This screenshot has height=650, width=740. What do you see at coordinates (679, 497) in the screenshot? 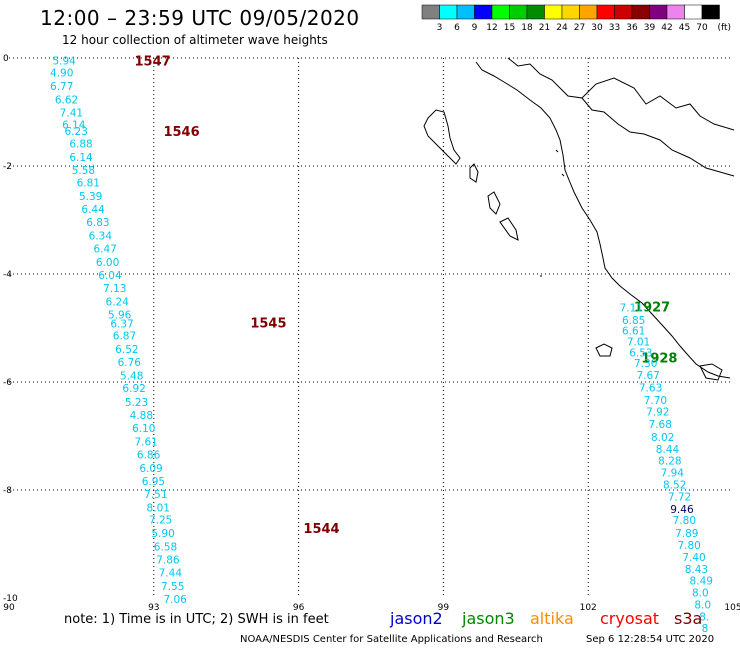
I see `swh-value-label: 7.72` at bounding box center [679, 497].